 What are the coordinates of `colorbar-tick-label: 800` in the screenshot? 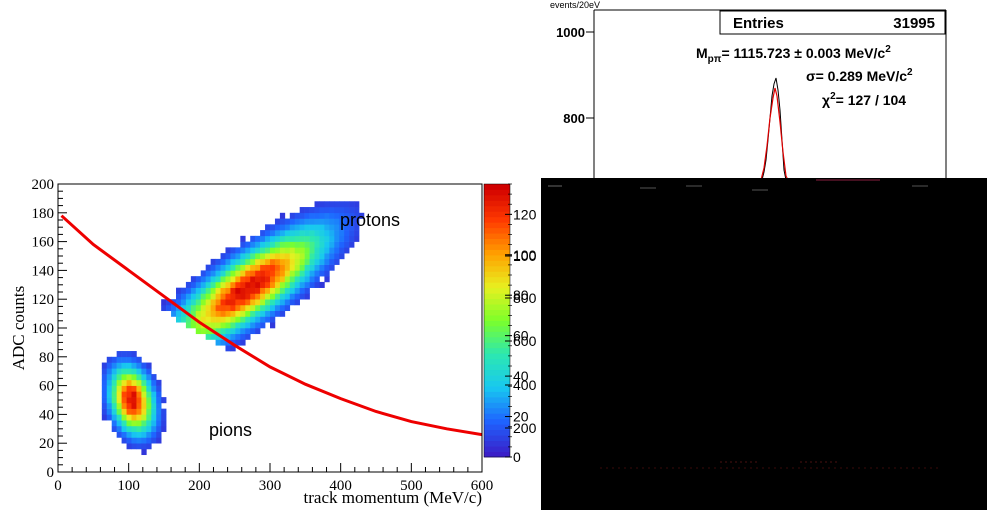 It's located at (525, 298).